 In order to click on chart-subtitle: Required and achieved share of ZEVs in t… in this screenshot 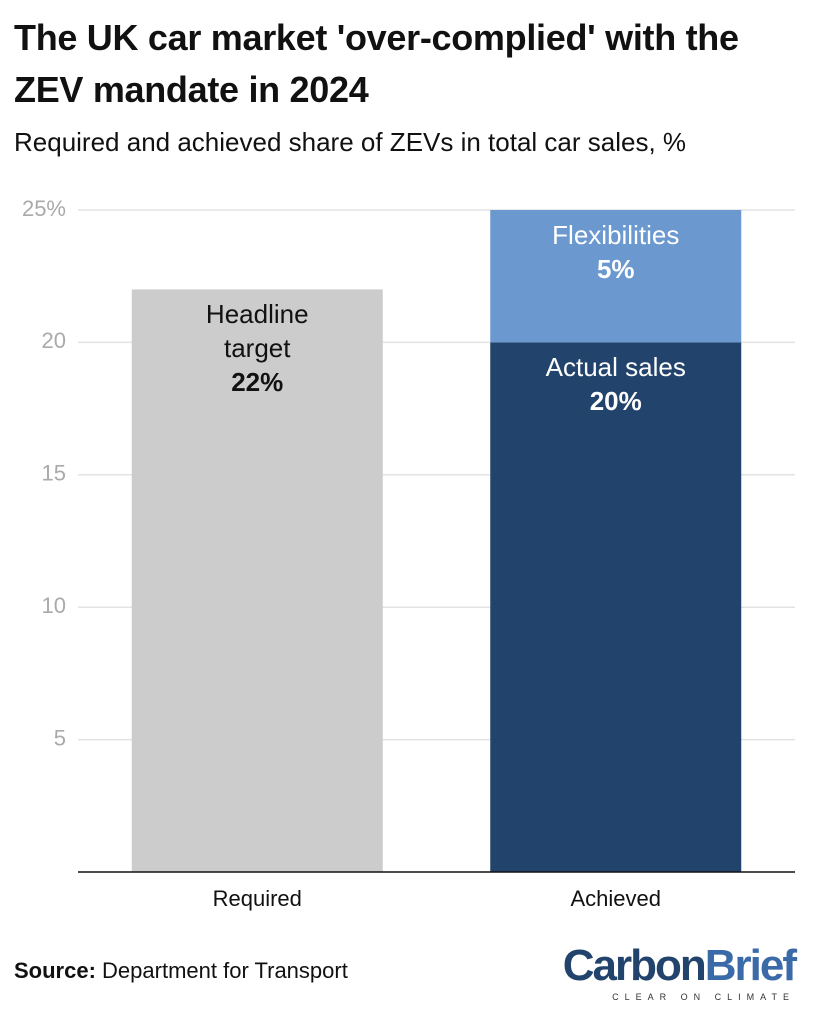, I will do `click(350, 142)`.